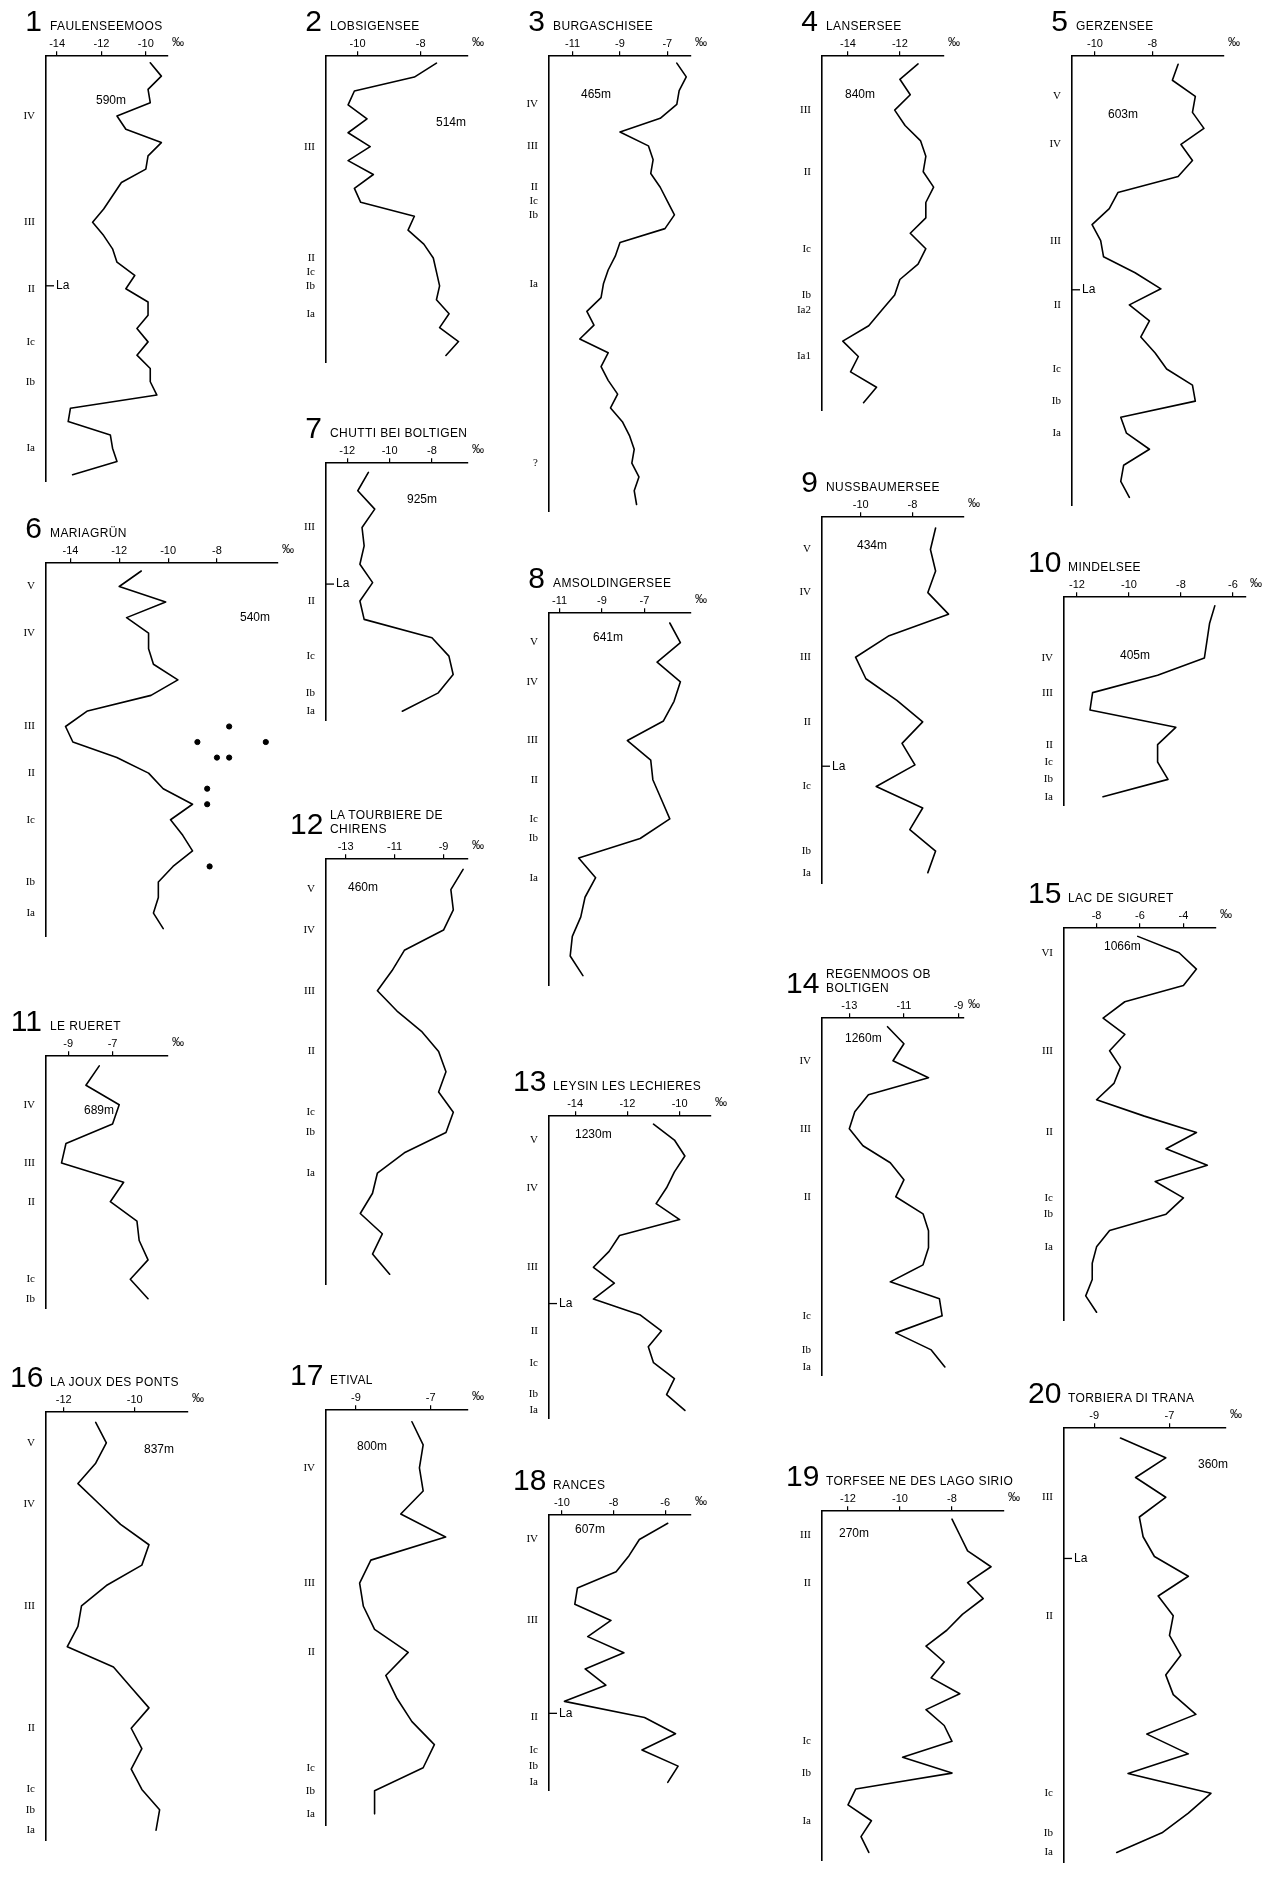 This screenshot has height=1878, width=1284. What do you see at coordinates (107, 26) in the screenshot?
I see `chart-title: FAULENSEEMOOS` at bounding box center [107, 26].